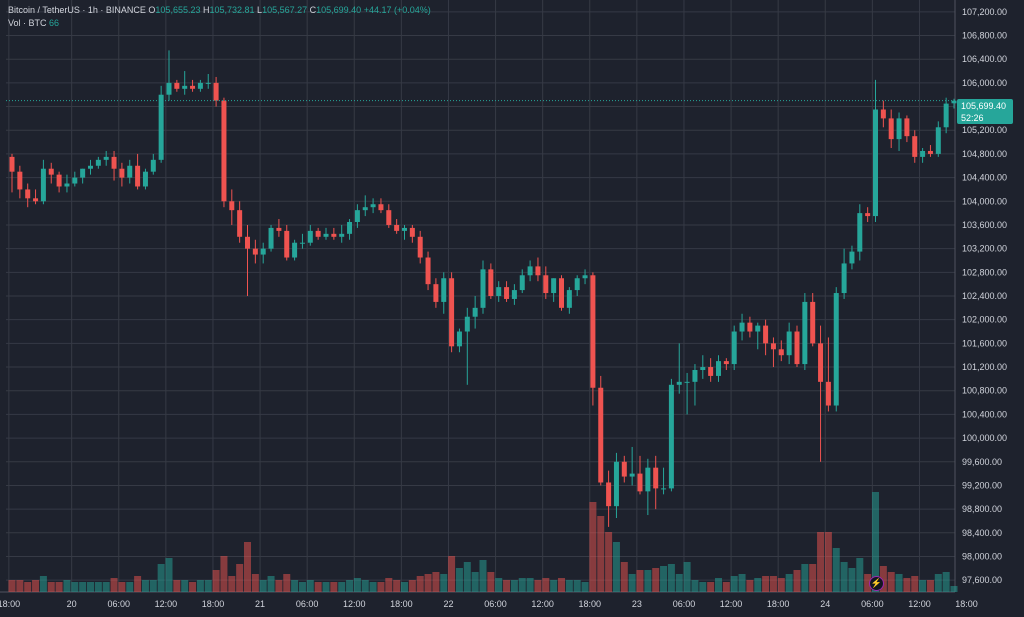  I want to click on low-value: 105,567.27, so click(285, 10).